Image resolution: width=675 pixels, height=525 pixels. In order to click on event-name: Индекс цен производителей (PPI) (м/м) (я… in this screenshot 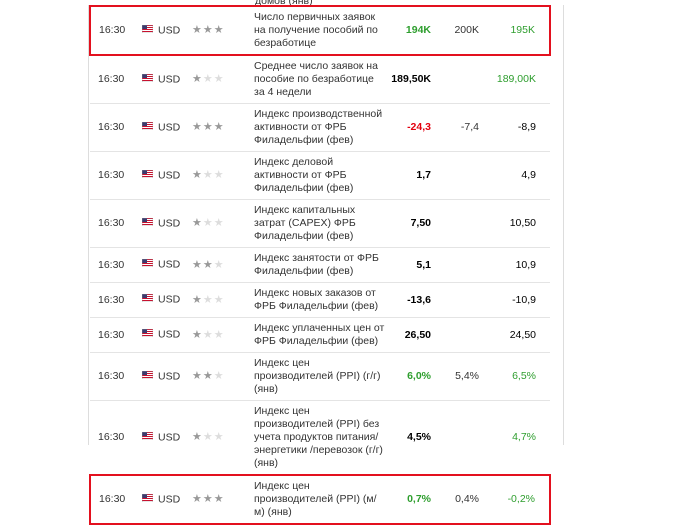, I will do `click(319, 499)`.